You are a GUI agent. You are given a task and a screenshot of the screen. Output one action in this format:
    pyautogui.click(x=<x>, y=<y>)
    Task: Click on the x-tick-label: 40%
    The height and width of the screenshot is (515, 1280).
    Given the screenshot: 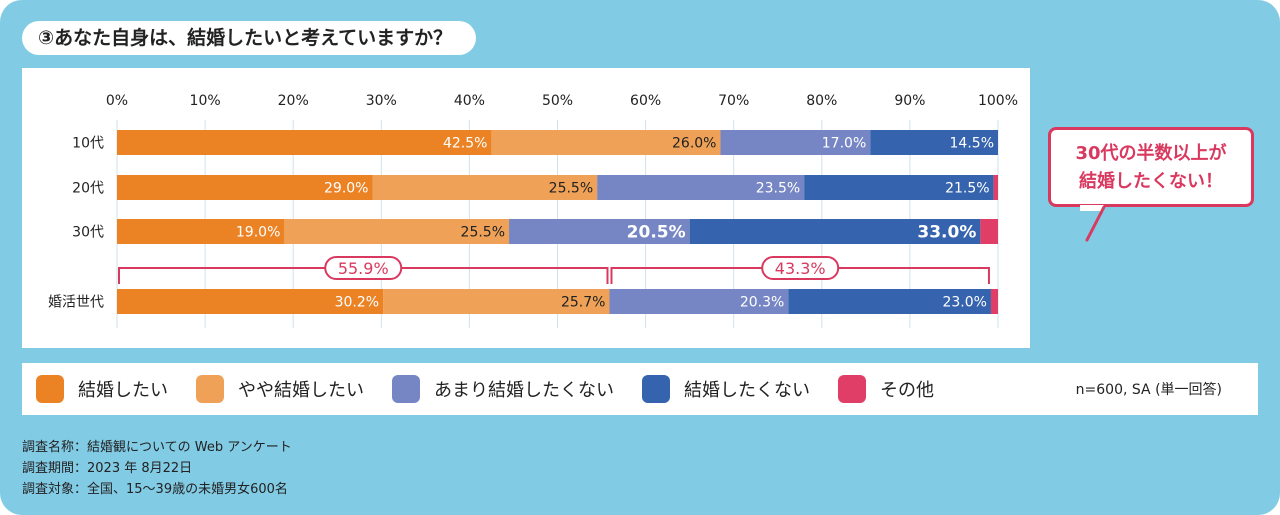 What is the action you would take?
    pyautogui.click(x=469, y=101)
    